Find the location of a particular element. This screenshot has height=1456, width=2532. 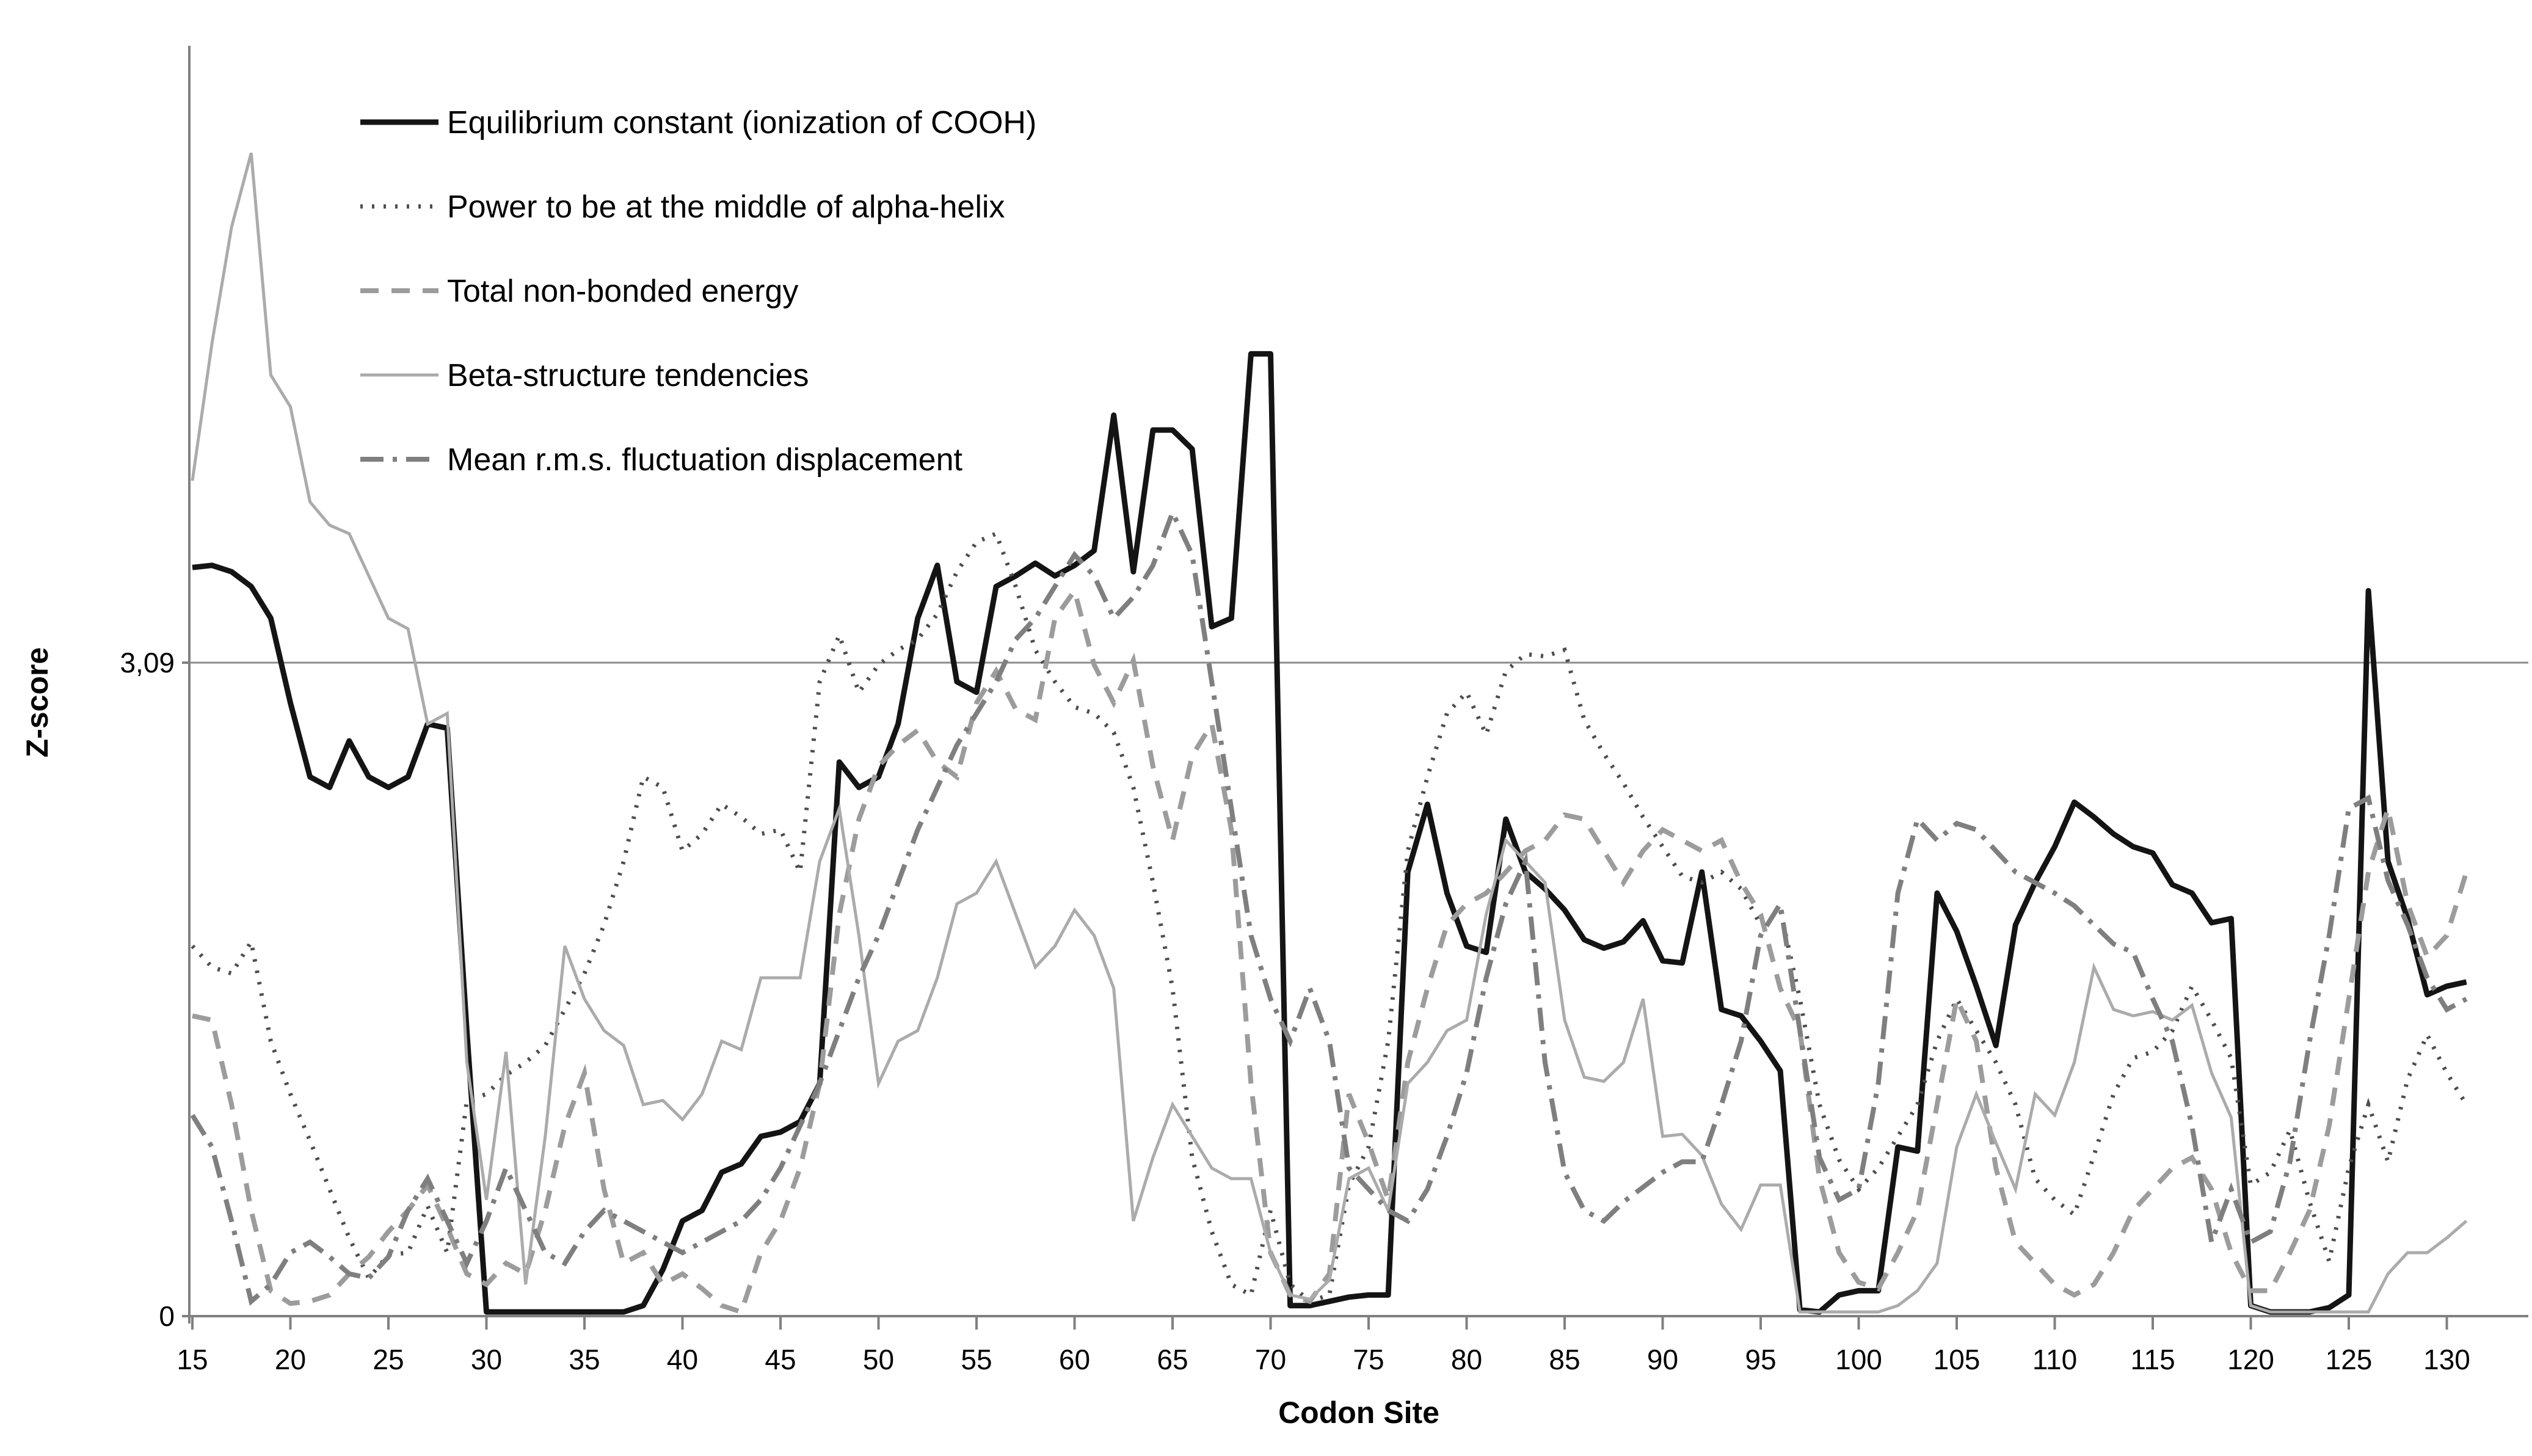

legend-label-mean: Mean r.m.s. fluctuation displacement is located at coordinates (705, 460).